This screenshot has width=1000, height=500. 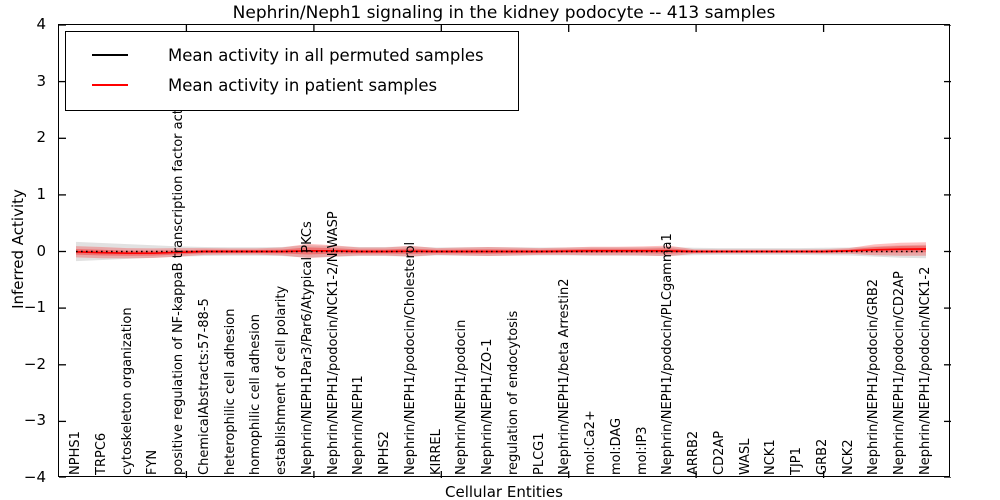 I want to click on legend-label: Mean activity in patient samples, so click(x=303, y=85).